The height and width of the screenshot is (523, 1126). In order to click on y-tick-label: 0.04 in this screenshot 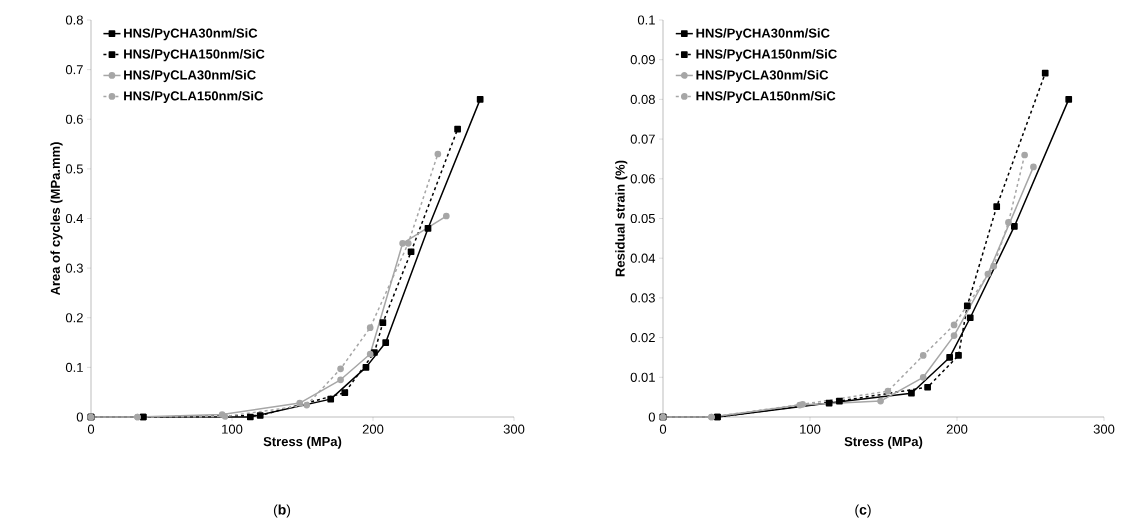, I will do `click(643, 258)`.